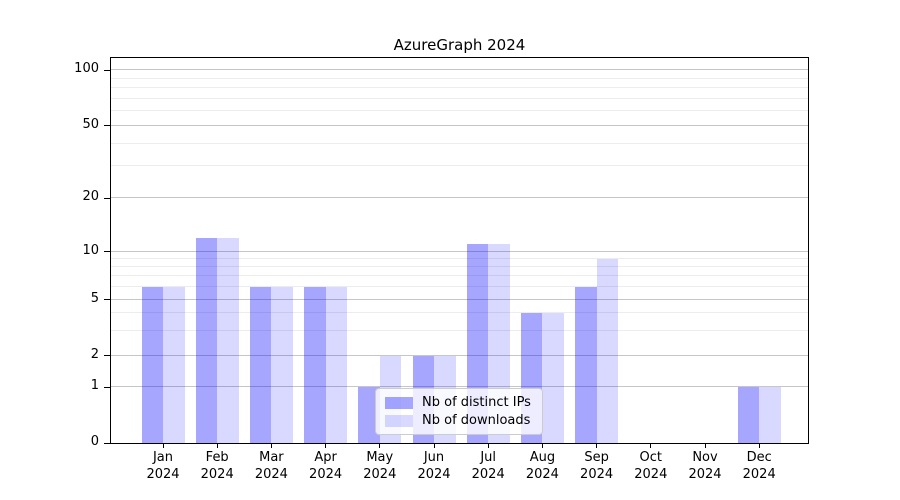 The width and height of the screenshot is (900, 500). What do you see at coordinates (163, 457) in the screenshot?
I see `x-tick-month: Jan` at bounding box center [163, 457].